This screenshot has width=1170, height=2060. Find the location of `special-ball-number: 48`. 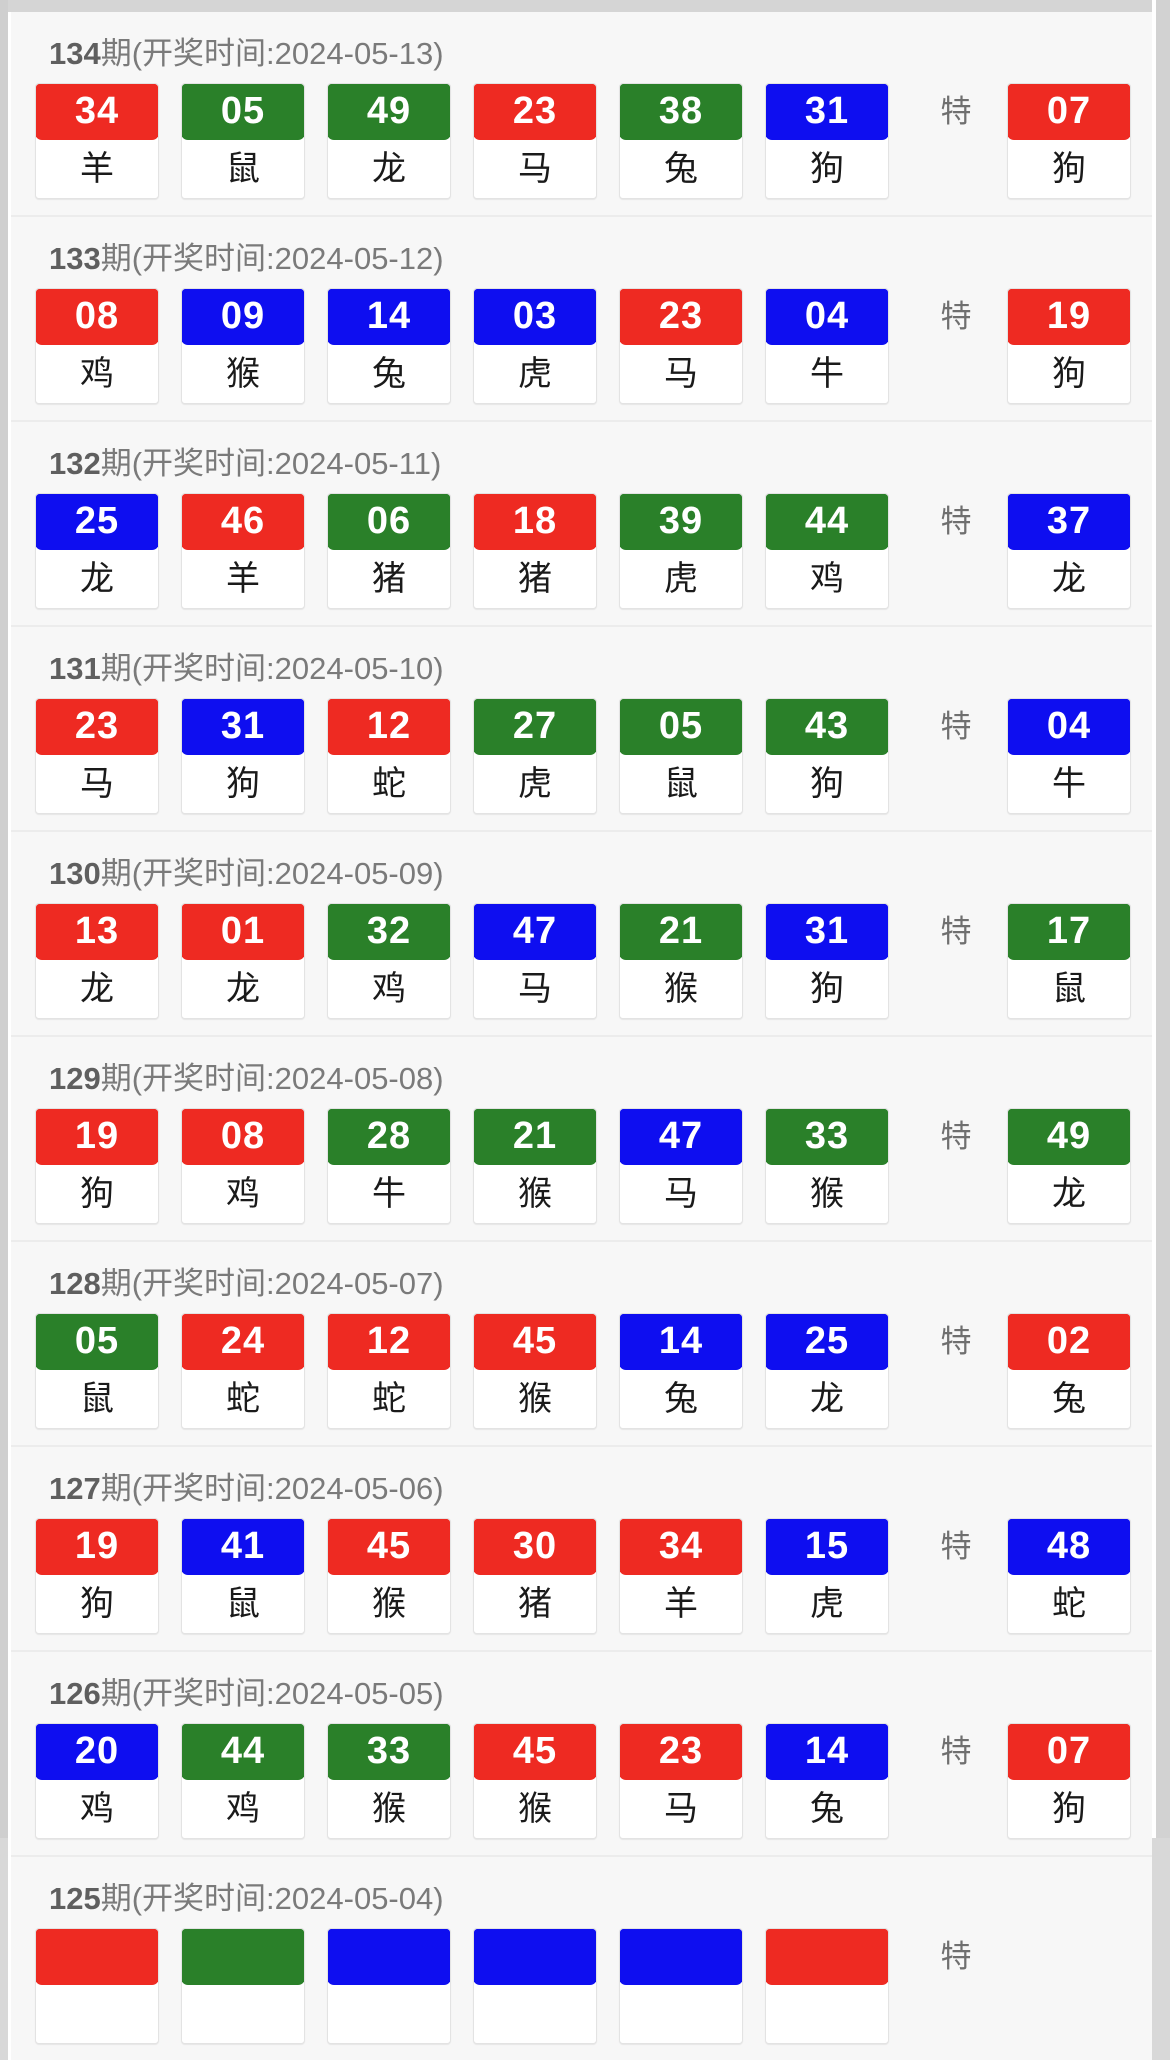

special-ball-number: 48 is located at coordinates (1069, 1547).